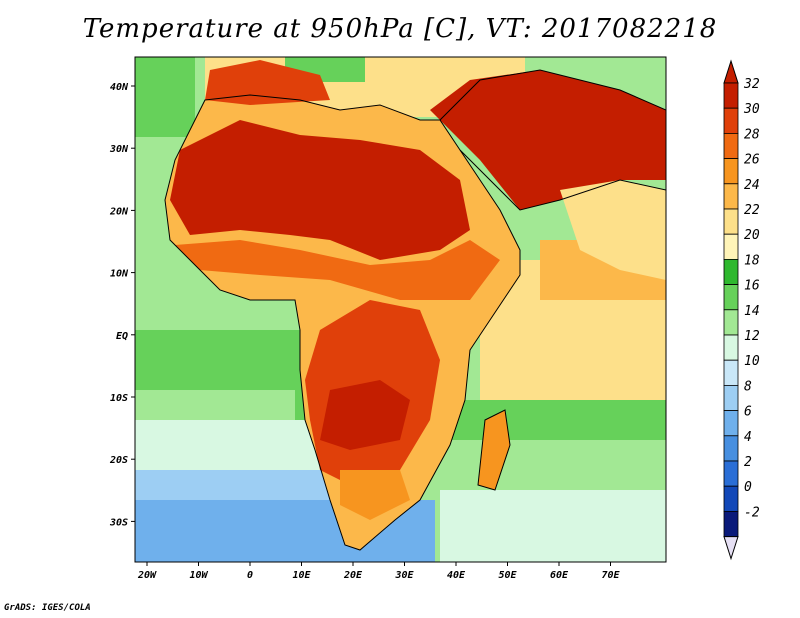  What do you see at coordinates (559, 575) in the screenshot?
I see `x-tick-label: 60E` at bounding box center [559, 575].